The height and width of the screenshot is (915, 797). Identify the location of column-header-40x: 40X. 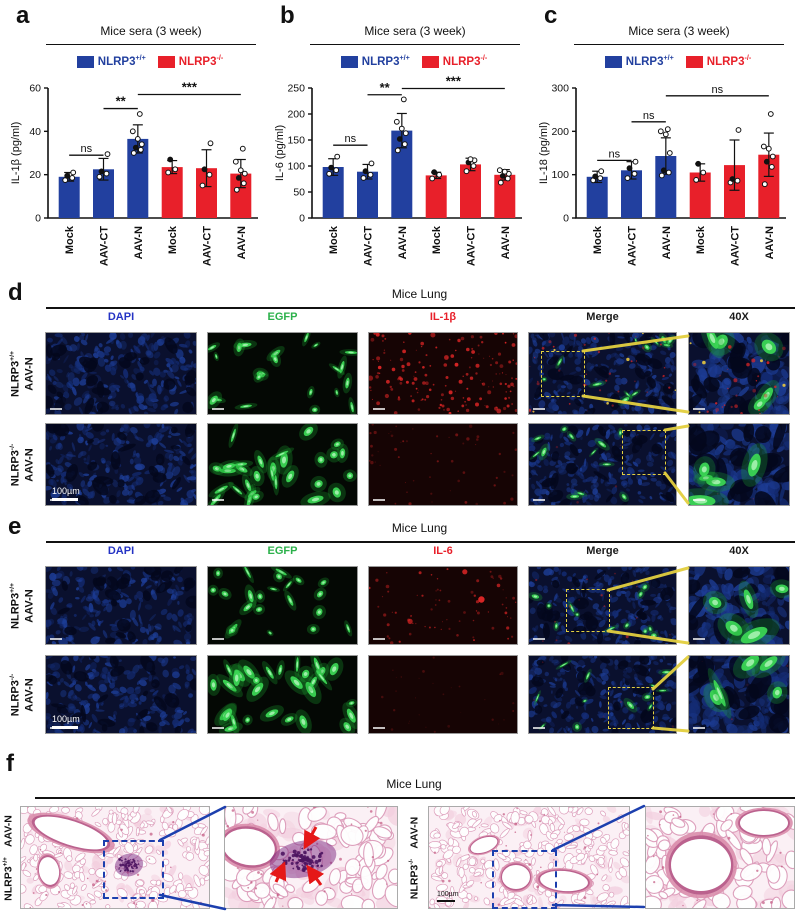
(739, 317).